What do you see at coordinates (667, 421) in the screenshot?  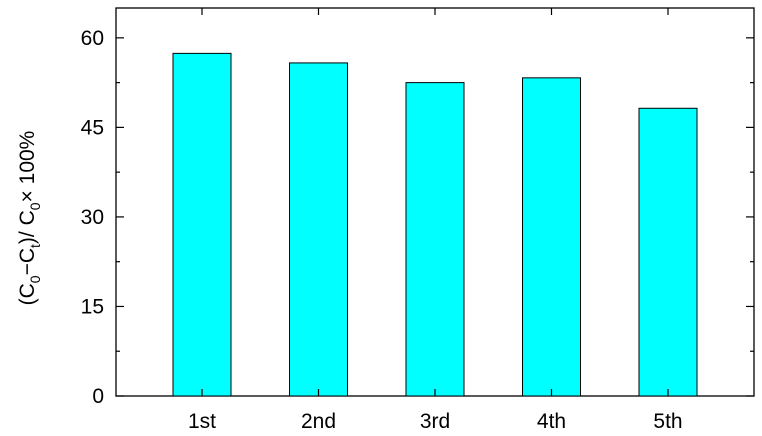 I see `x-tick-label: 5th` at bounding box center [667, 421].